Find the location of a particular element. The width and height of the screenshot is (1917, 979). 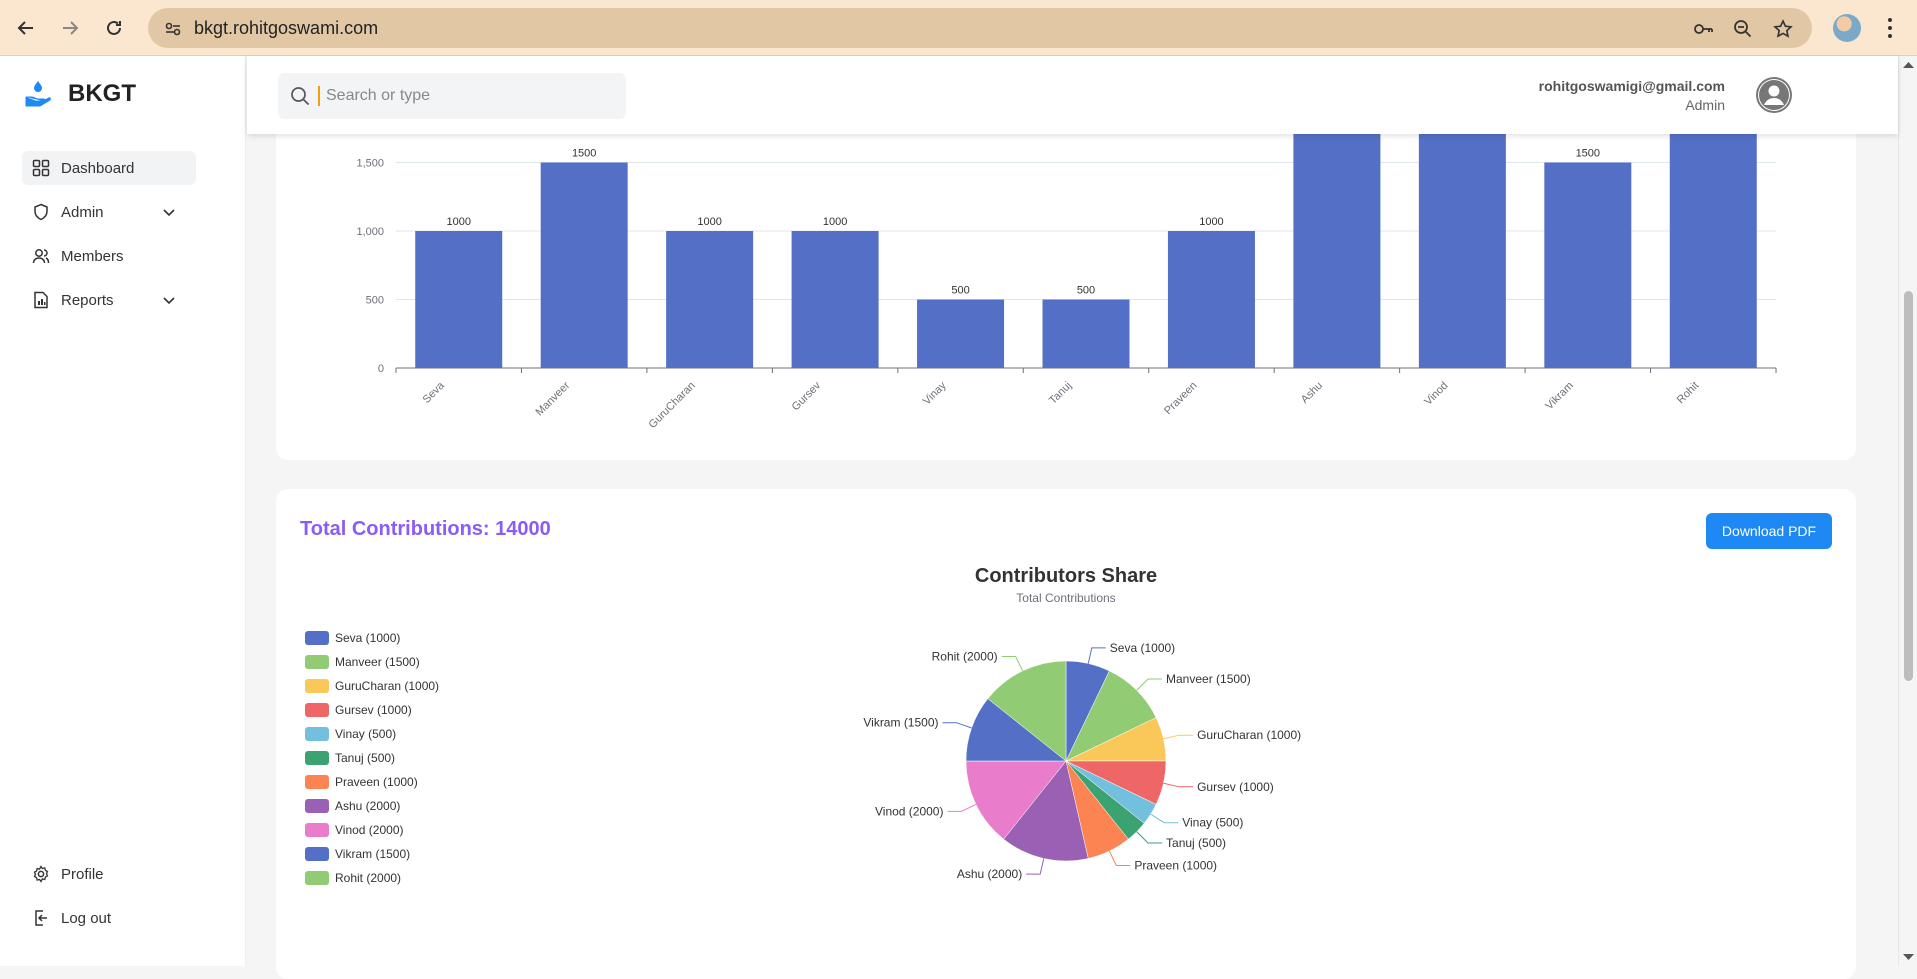

pie-slice is located at coordinates (1027, 711).